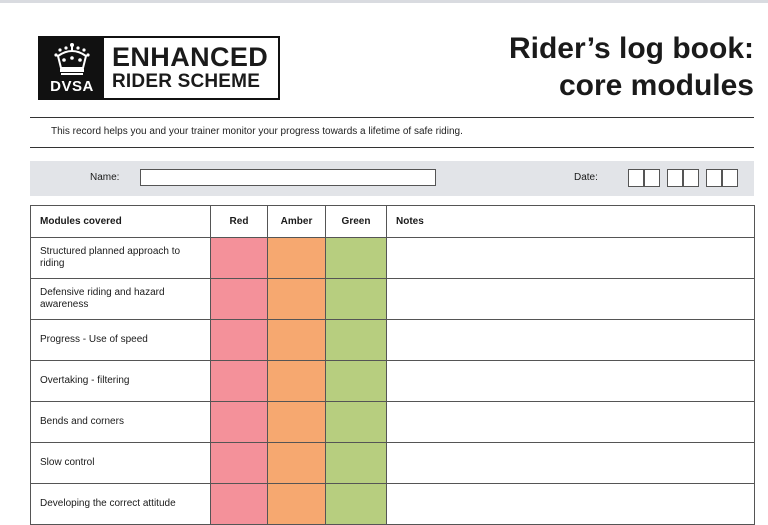 The height and width of the screenshot is (525, 768). What do you see at coordinates (288, 177) in the screenshot?
I see `name-field` at bounding box center [288, 177].